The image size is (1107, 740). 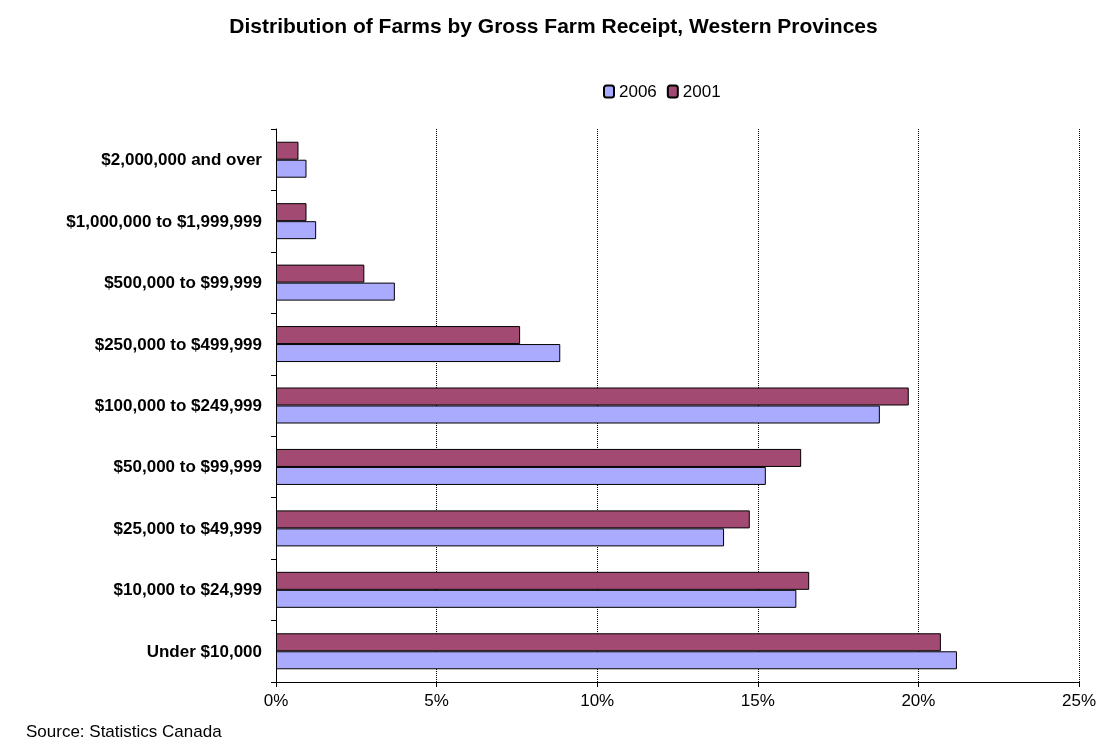 I want to click on y-tick-label: $1,000,000 to $1,999,999, so click(x=164, y=221).